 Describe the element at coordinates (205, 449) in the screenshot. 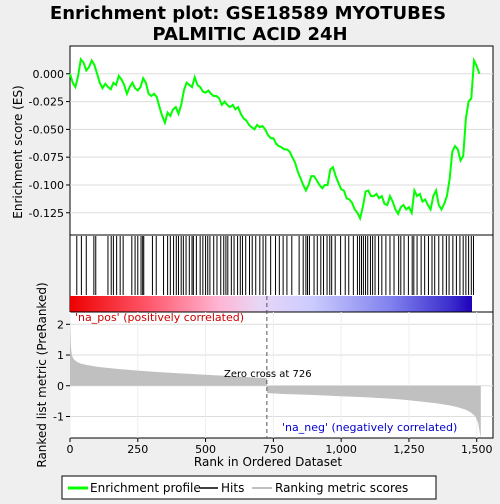

I see `x-tick-label: 500` at that location.